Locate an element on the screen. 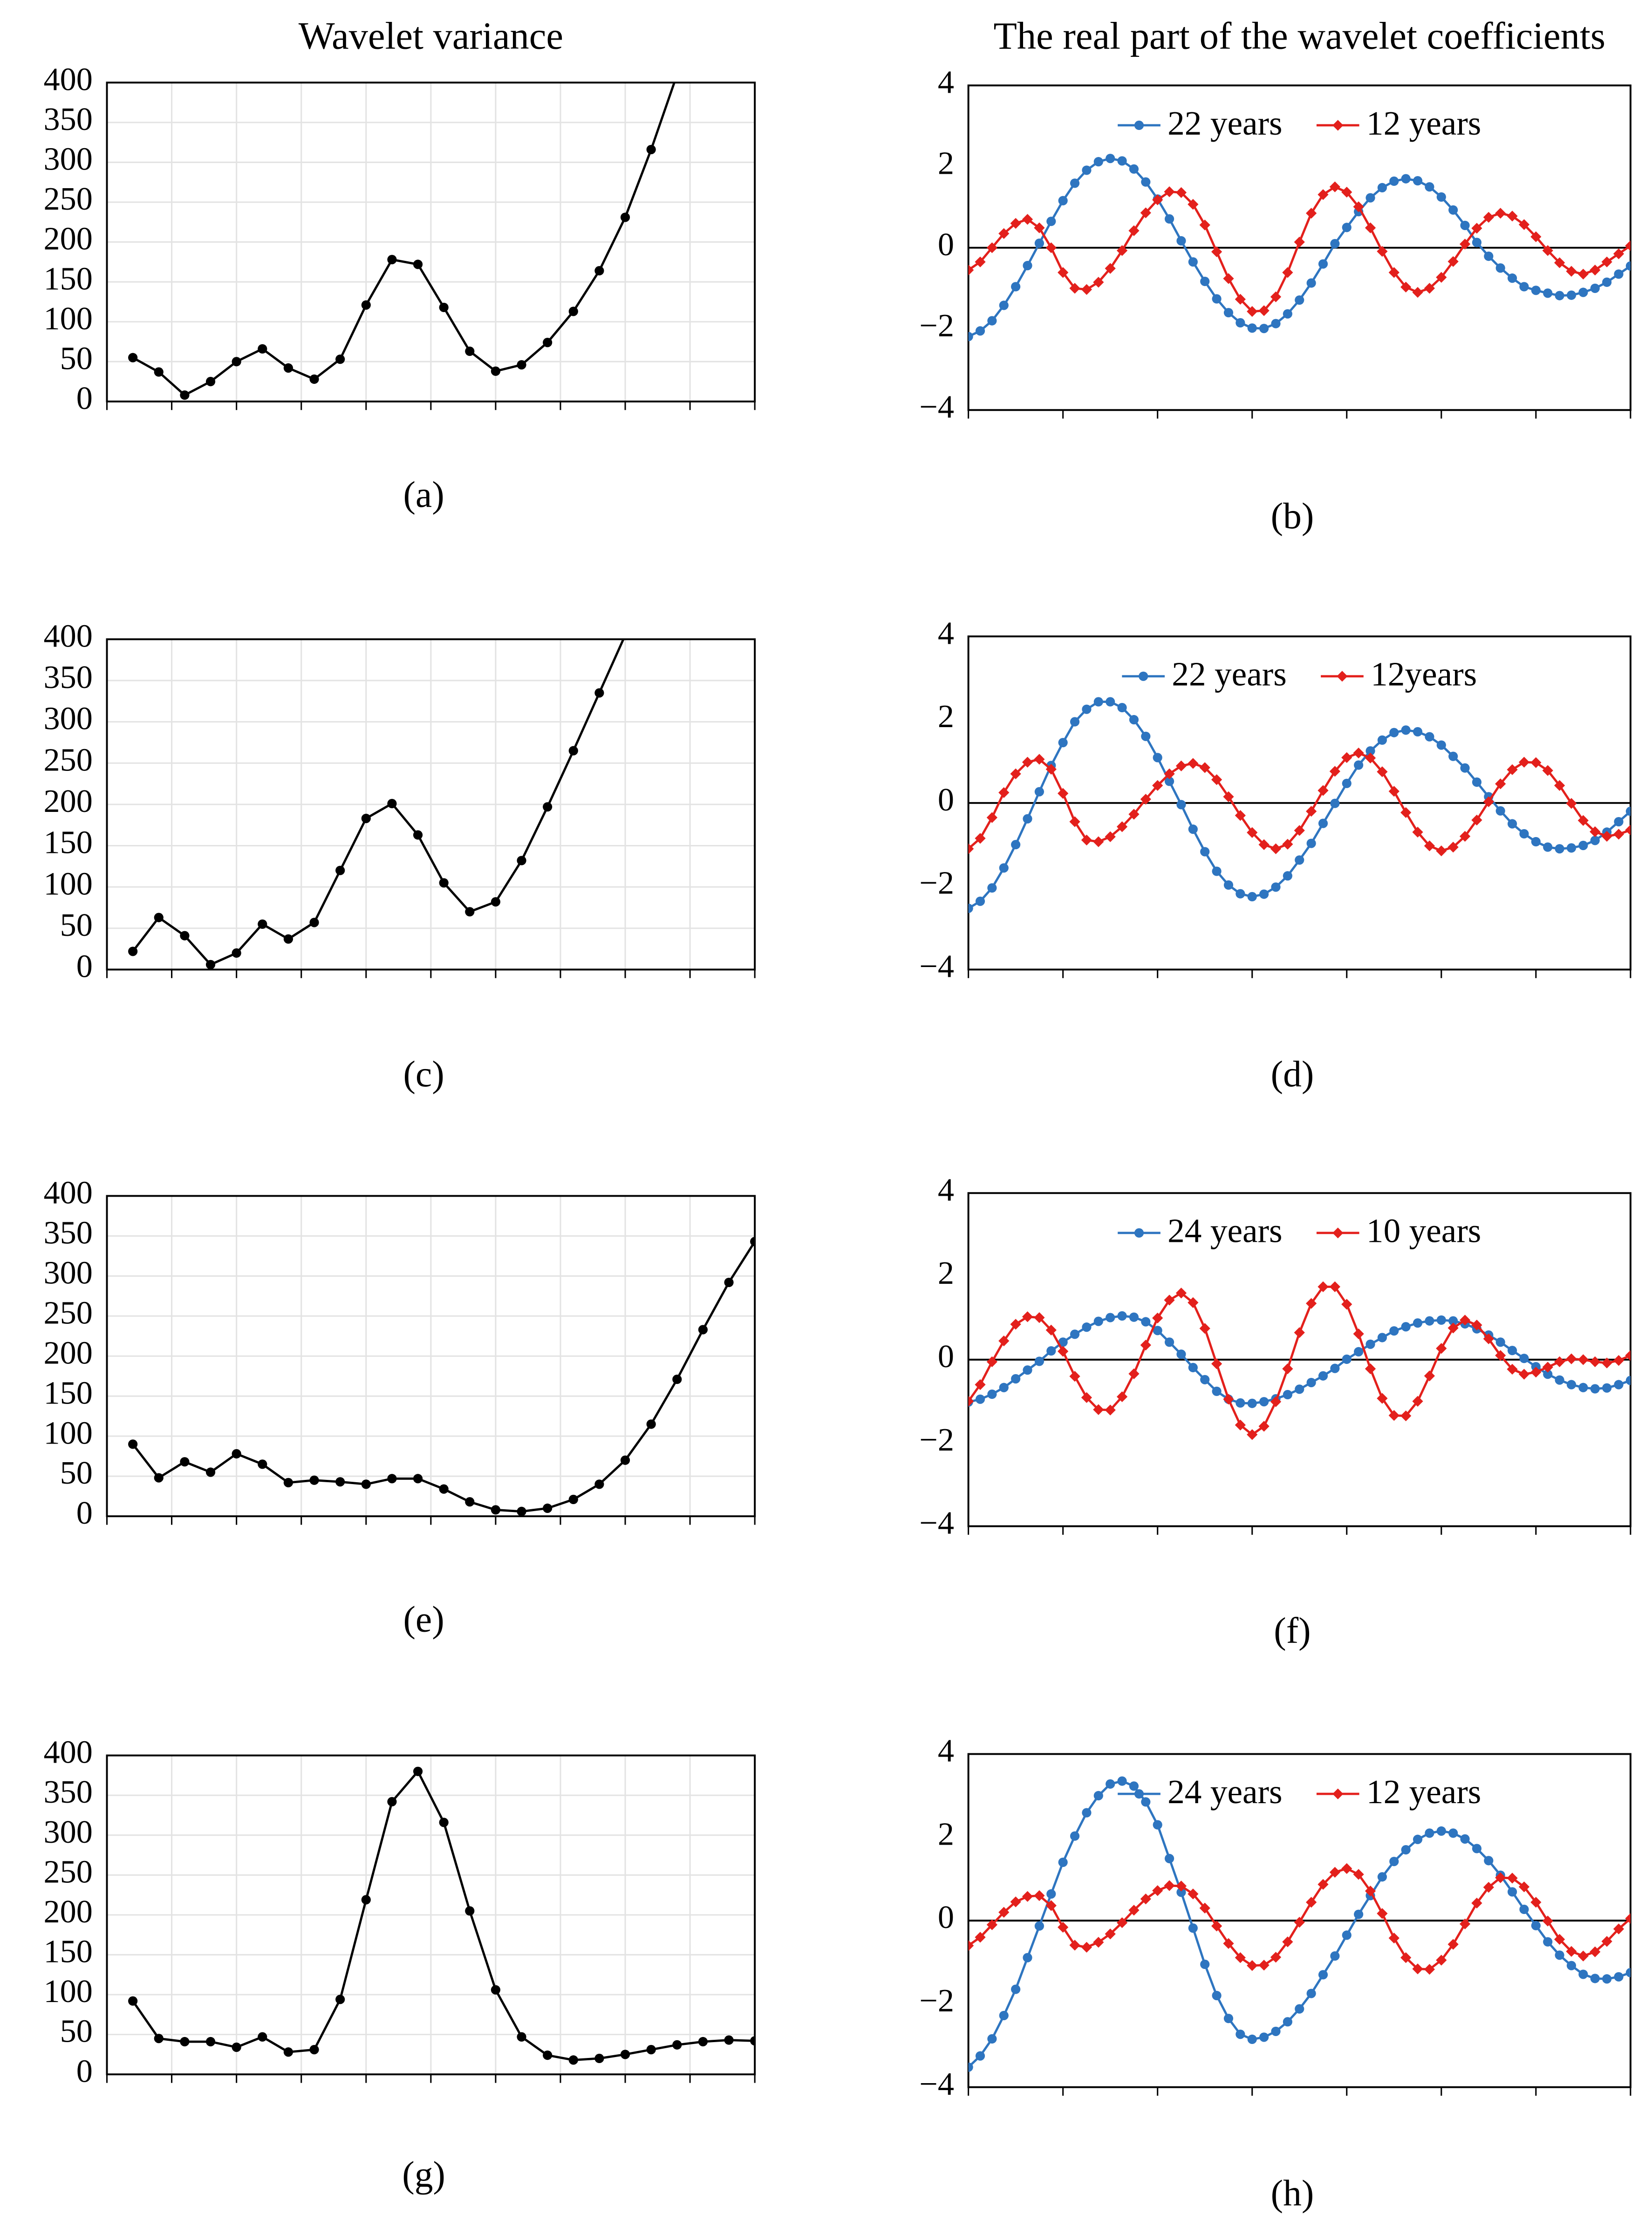  y-tick-label: 100 is located at coordinates (68, 1991).